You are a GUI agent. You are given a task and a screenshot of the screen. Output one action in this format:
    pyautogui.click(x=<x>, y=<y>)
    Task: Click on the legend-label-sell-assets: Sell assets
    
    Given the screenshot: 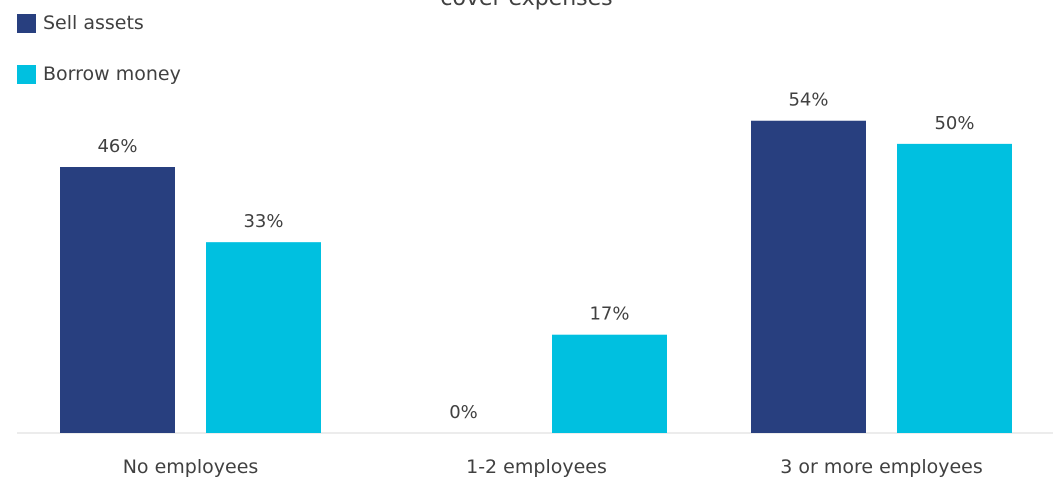 What is the action you would take?
    pyautogui.click(x=93, y=23)
    